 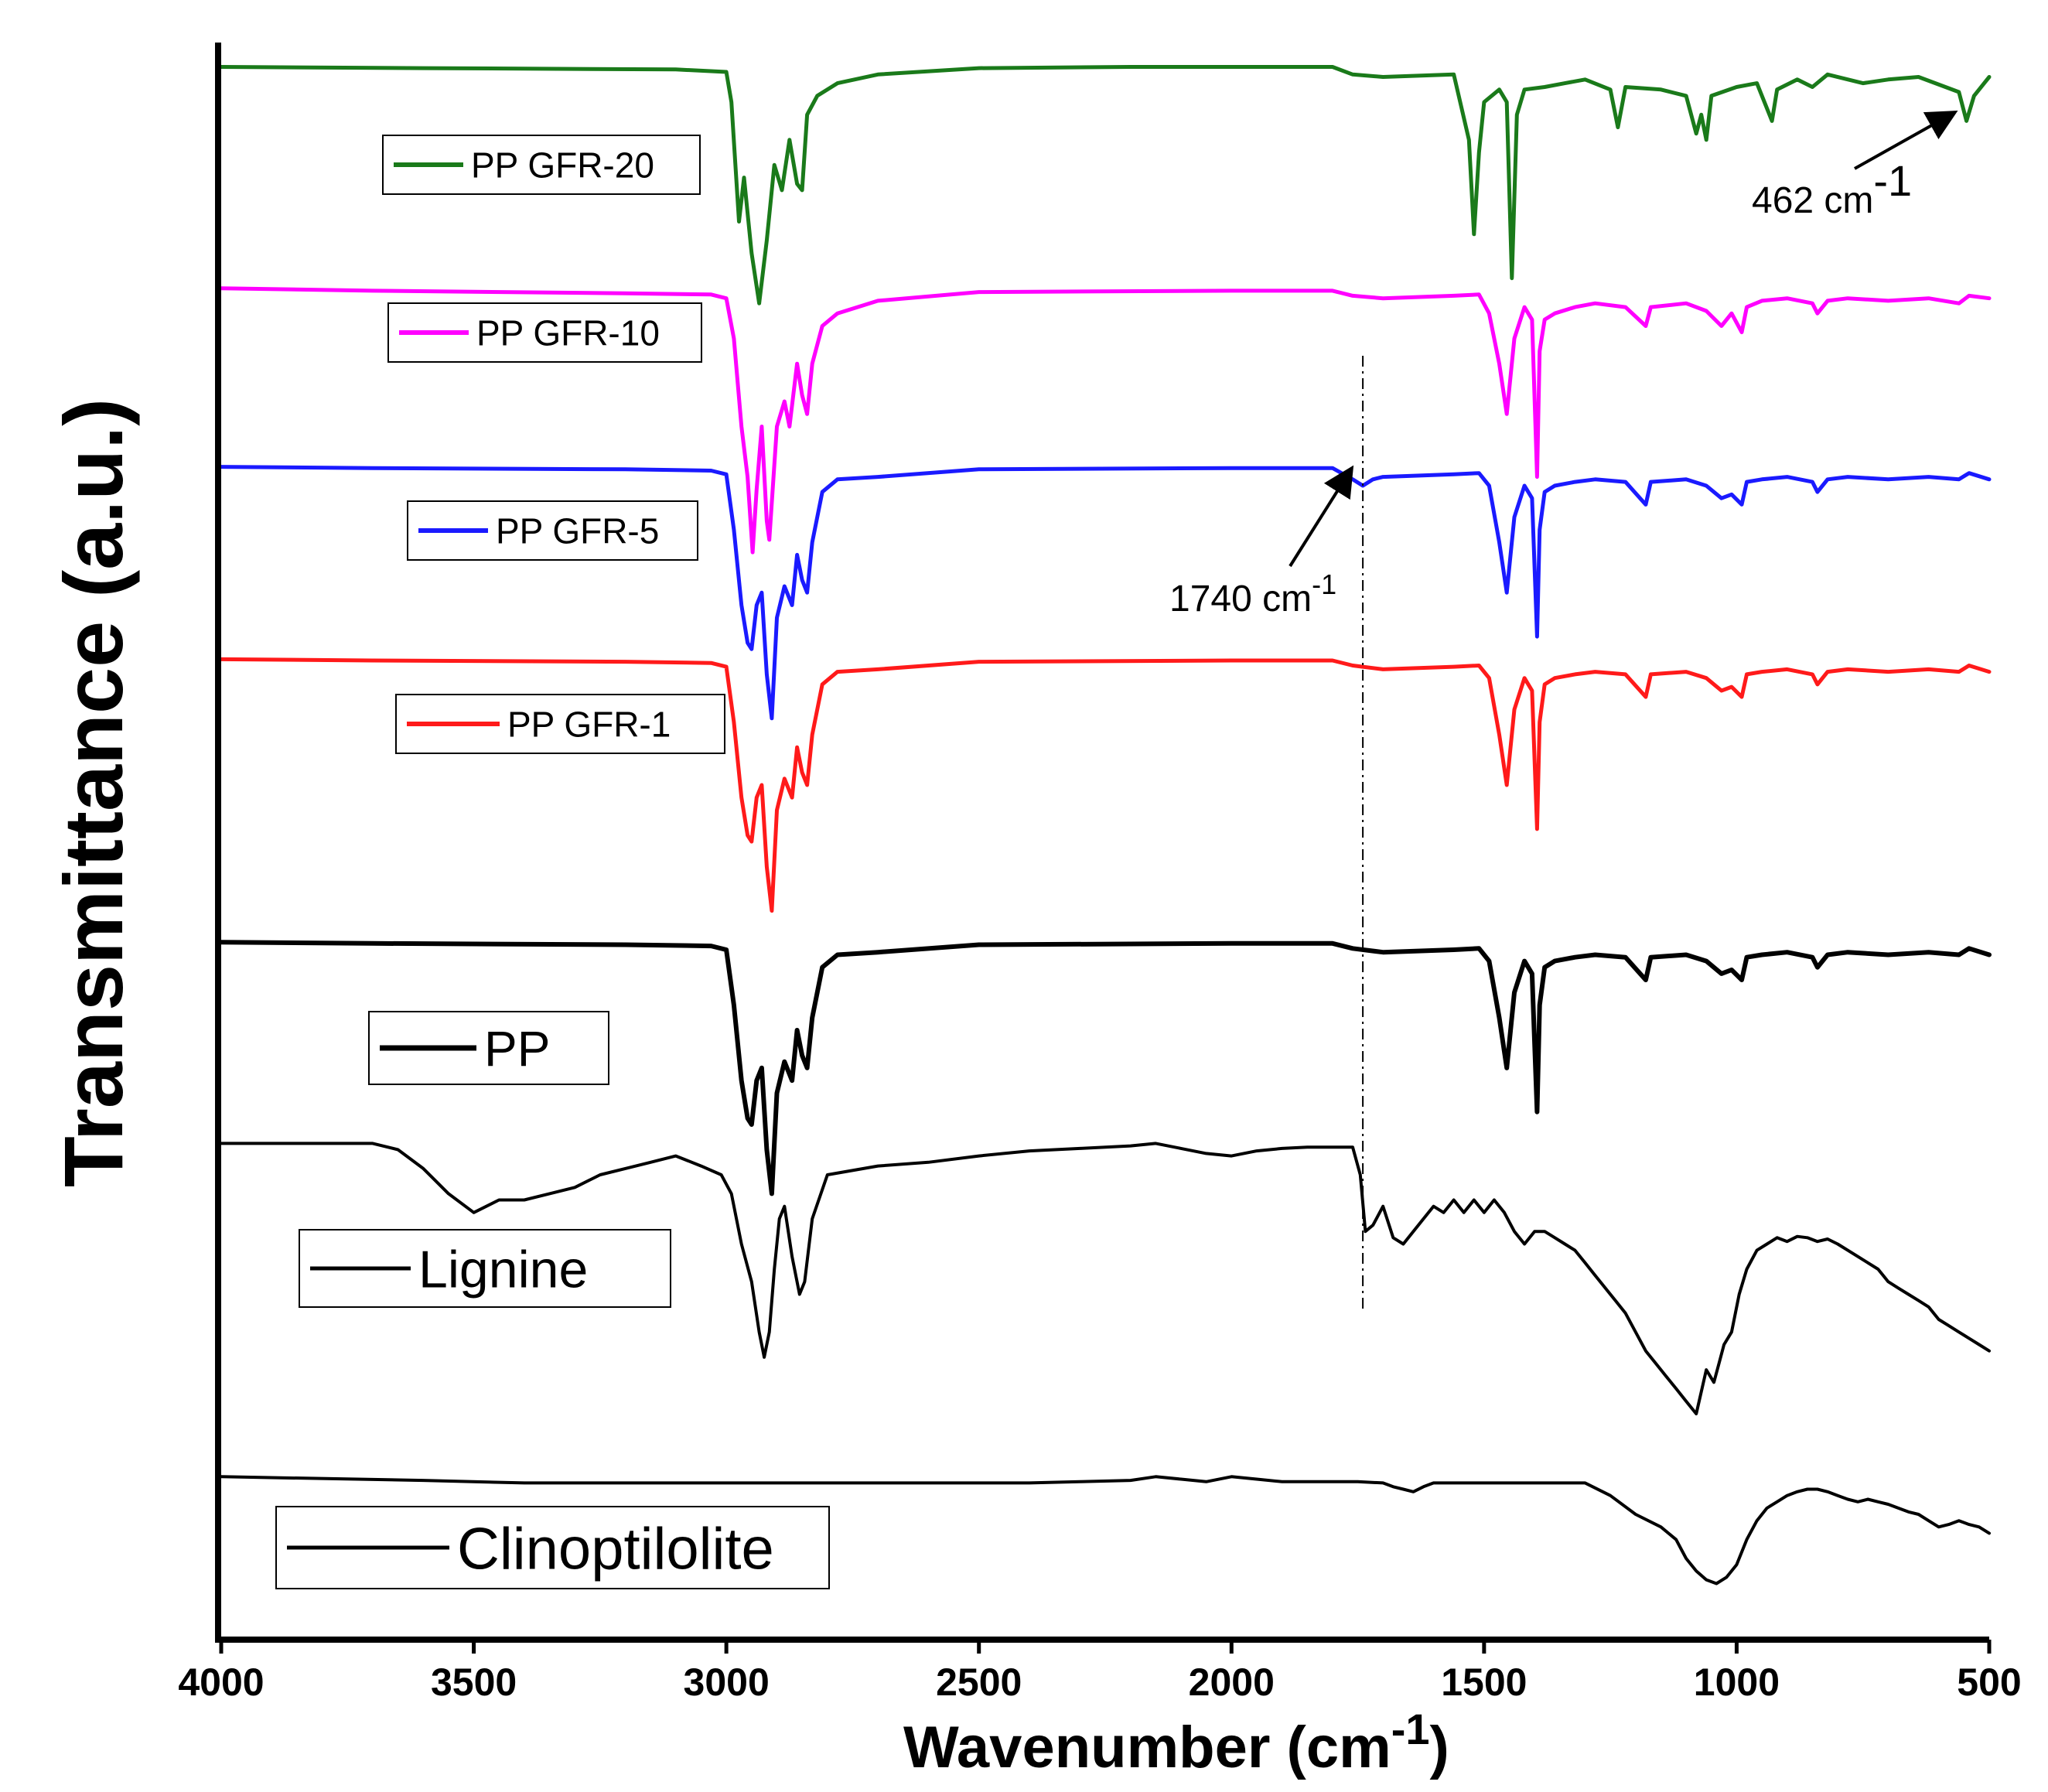 What do you see at coordinates (1232, 1682) in the screenshot?
I see `x-tick-label-2000: 2000` at bounding box center [1232, 1682].